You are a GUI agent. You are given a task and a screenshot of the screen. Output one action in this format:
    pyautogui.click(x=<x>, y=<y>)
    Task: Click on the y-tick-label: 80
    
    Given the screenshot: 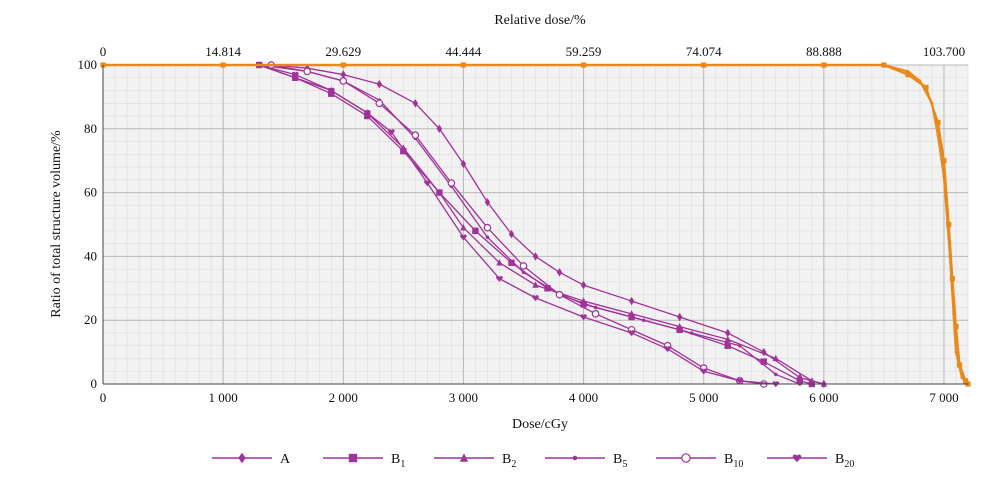 What is the action you would take?
    pyautogui.click(x=90, y=128)
    